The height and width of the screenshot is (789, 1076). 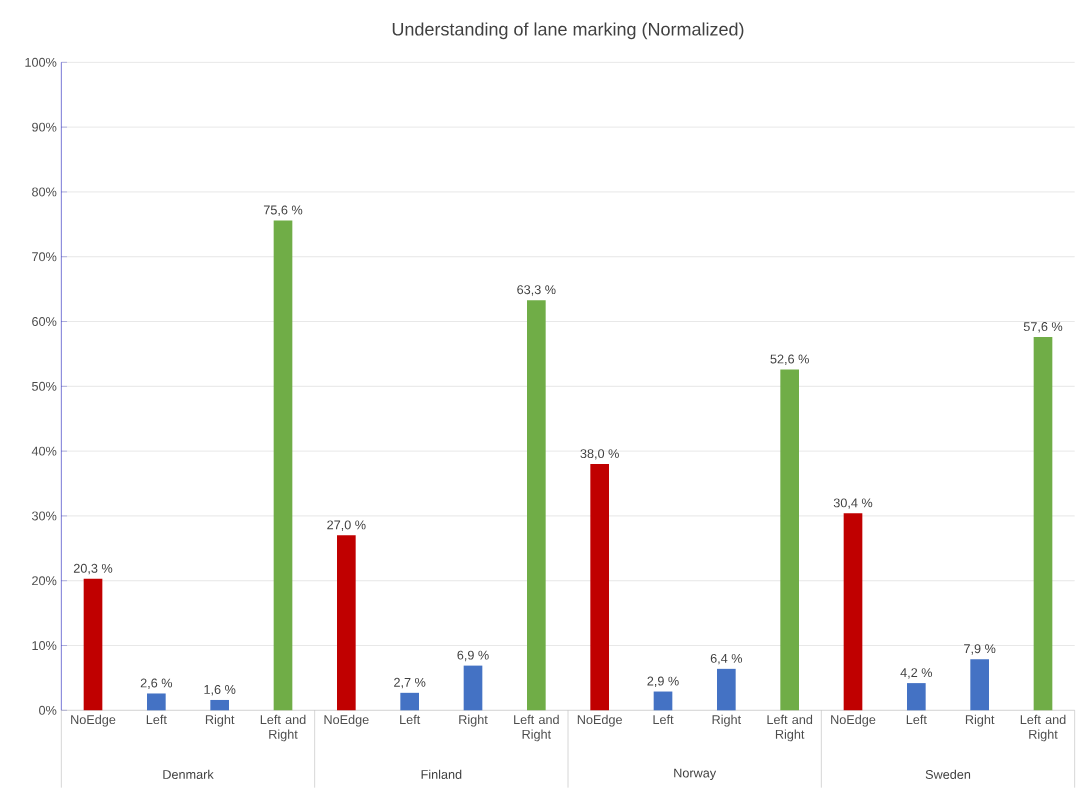 I want to click on y-tick-label: 10%, so click(x=44, y=646).